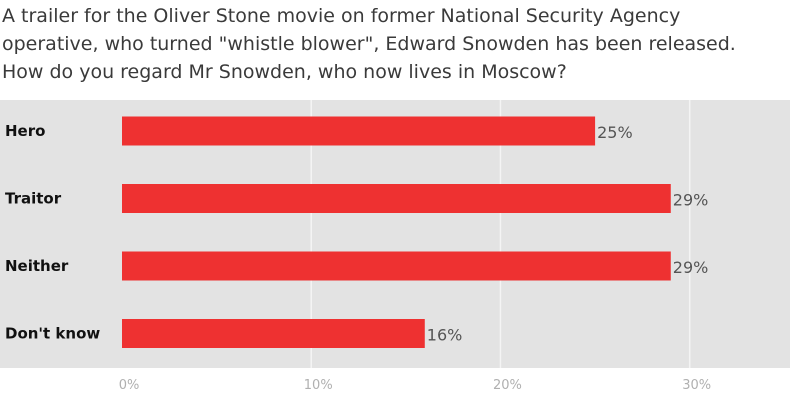 This screenshot has height=404, width=790. What do you see at coordinates (52, 232) in the screenshot?
I see `category-labels: Hero Traitor Neither Don't know` at bounding box center [52, 232].